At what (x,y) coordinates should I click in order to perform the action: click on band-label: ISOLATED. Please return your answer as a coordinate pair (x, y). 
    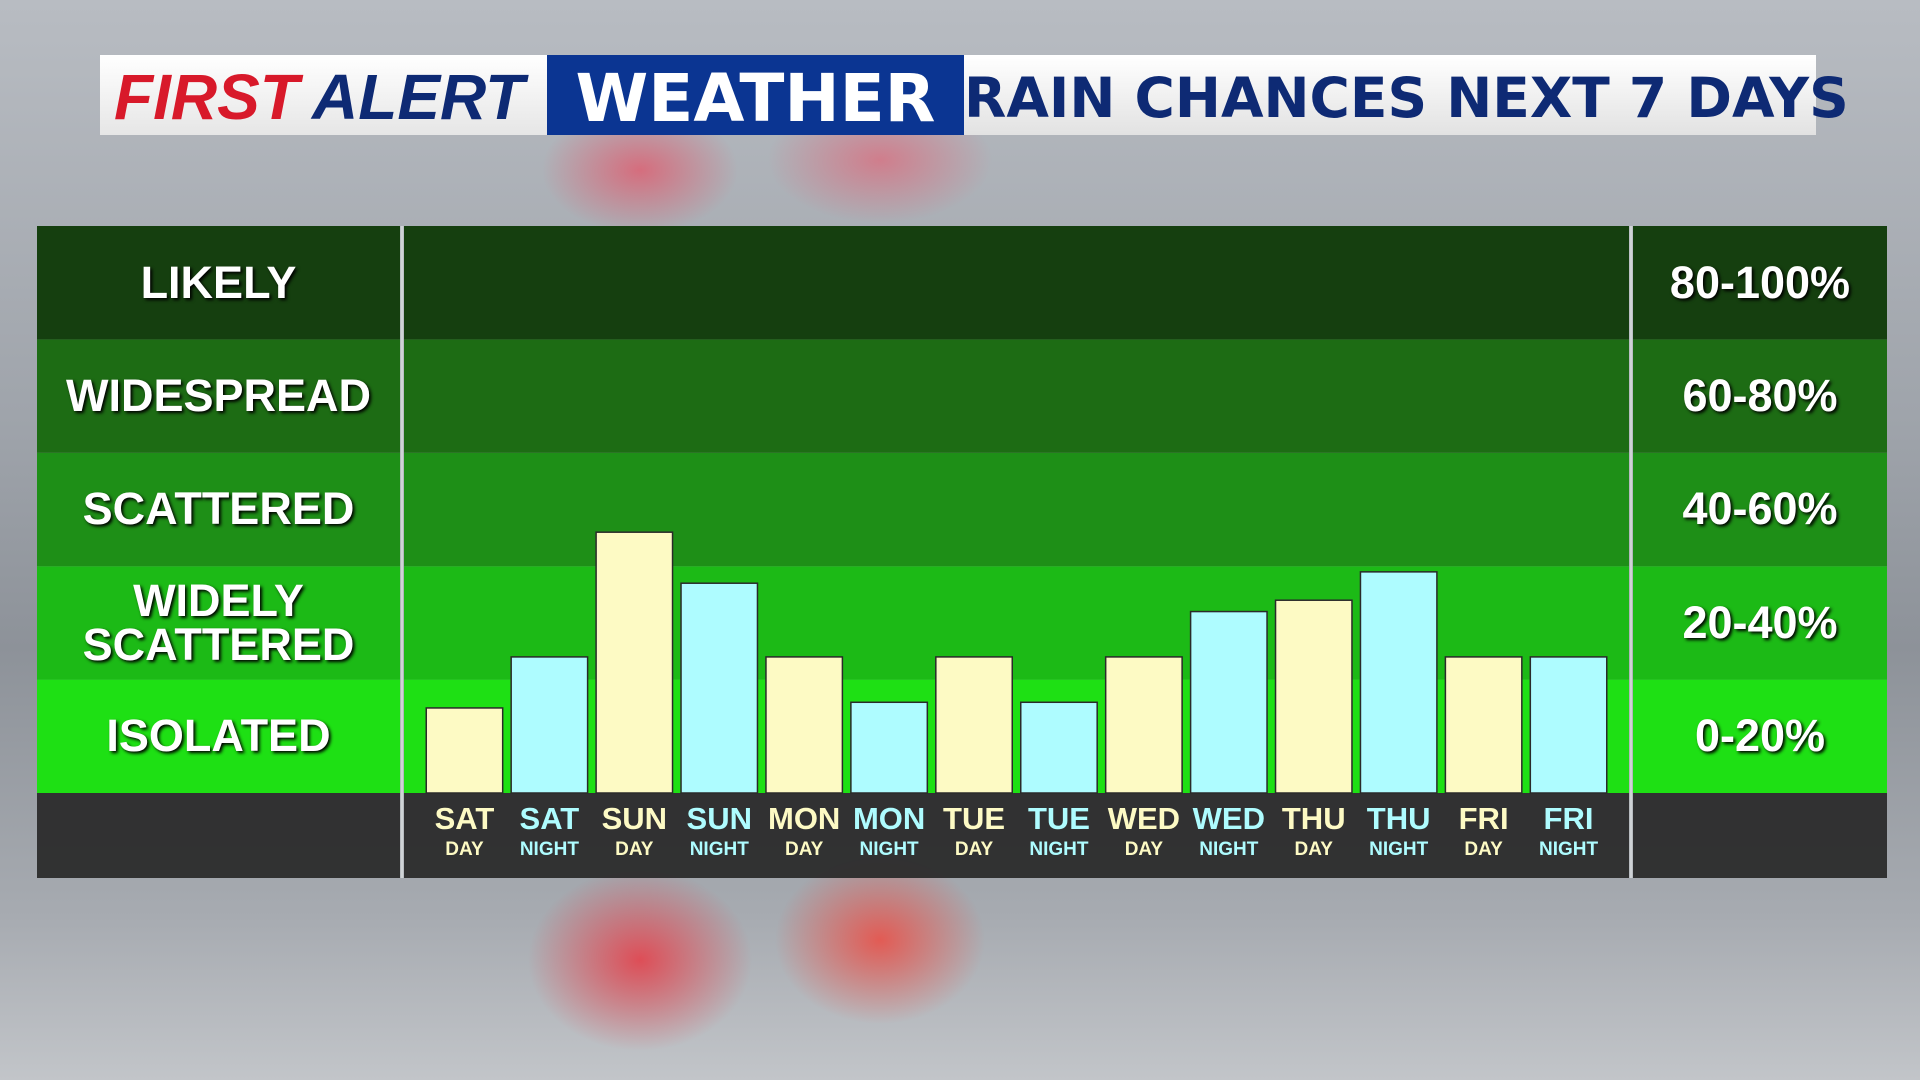
    Looking at the image, I should click on (218, 736).